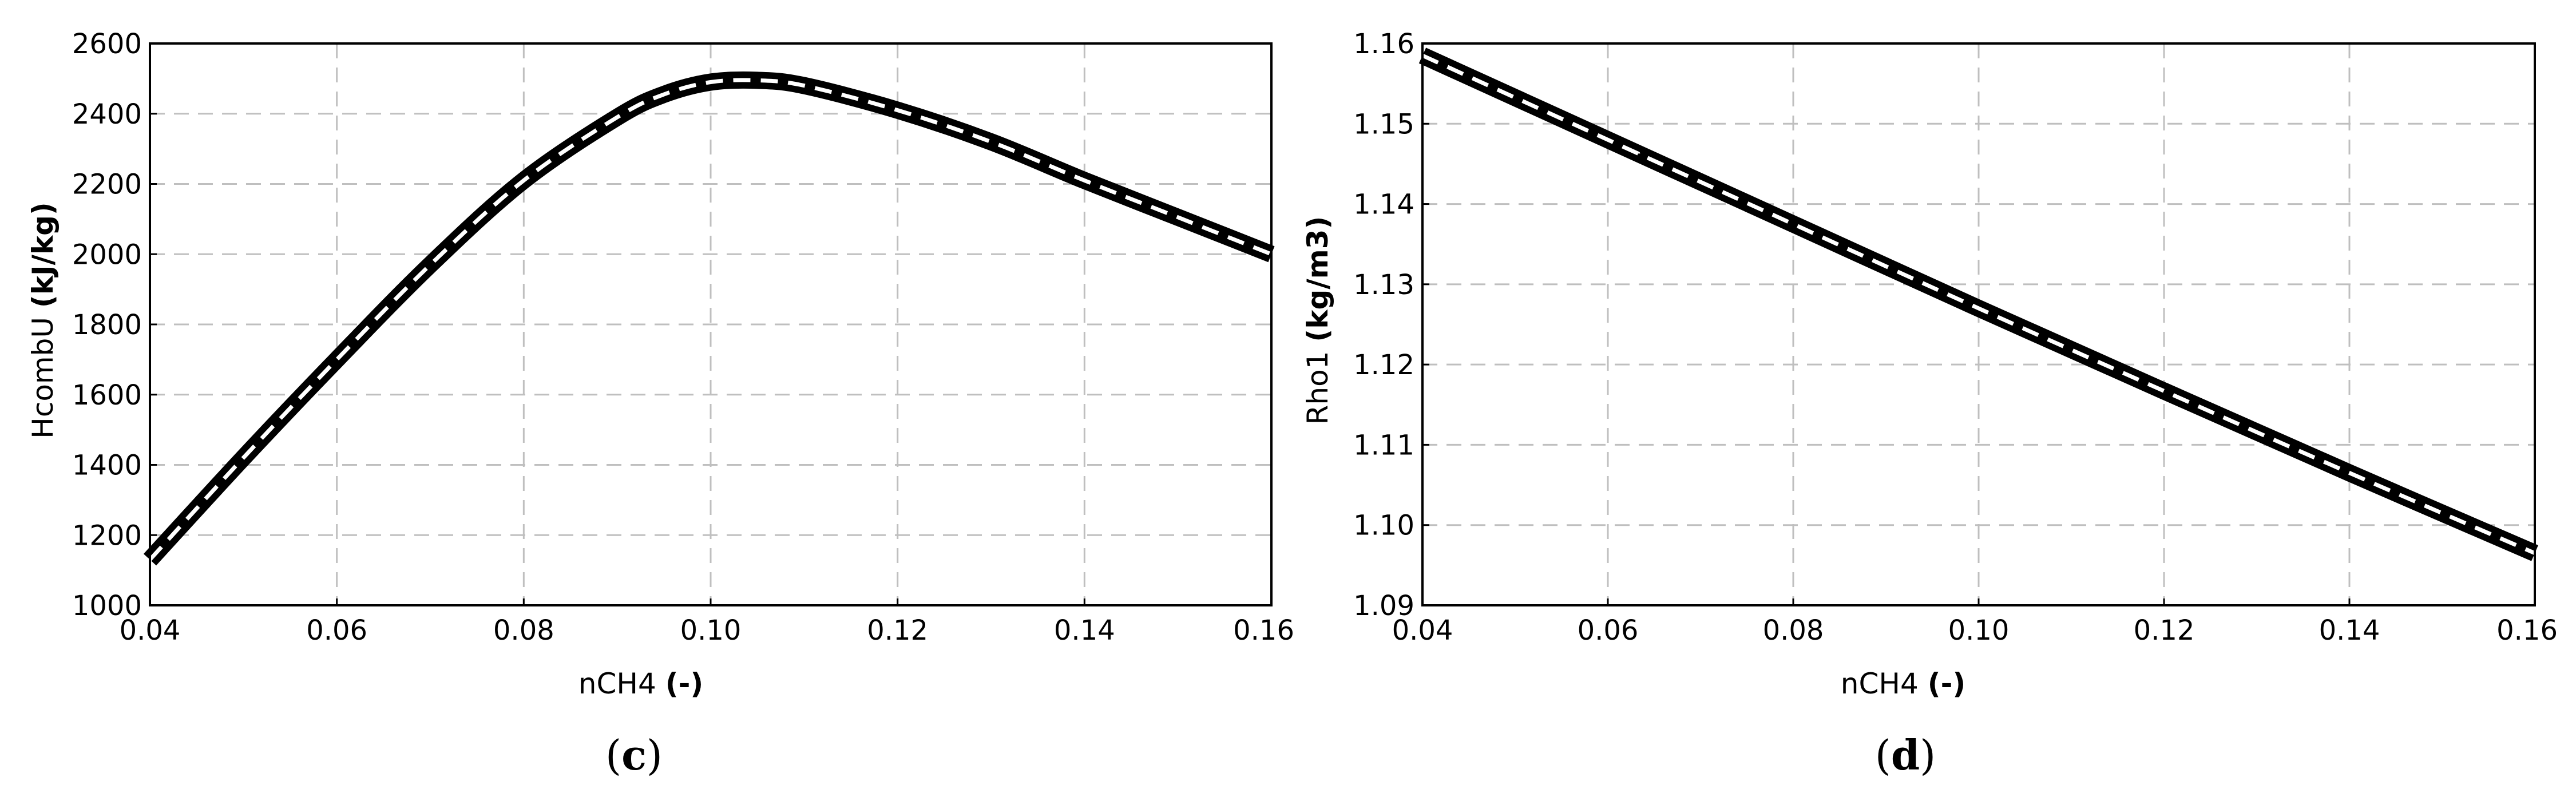 This screenshot has height=793, width=2576. Describe the element at coordinates (711, 630) in the screenshot. I see `panel-c-x-tick-label: 0.10` at that location.